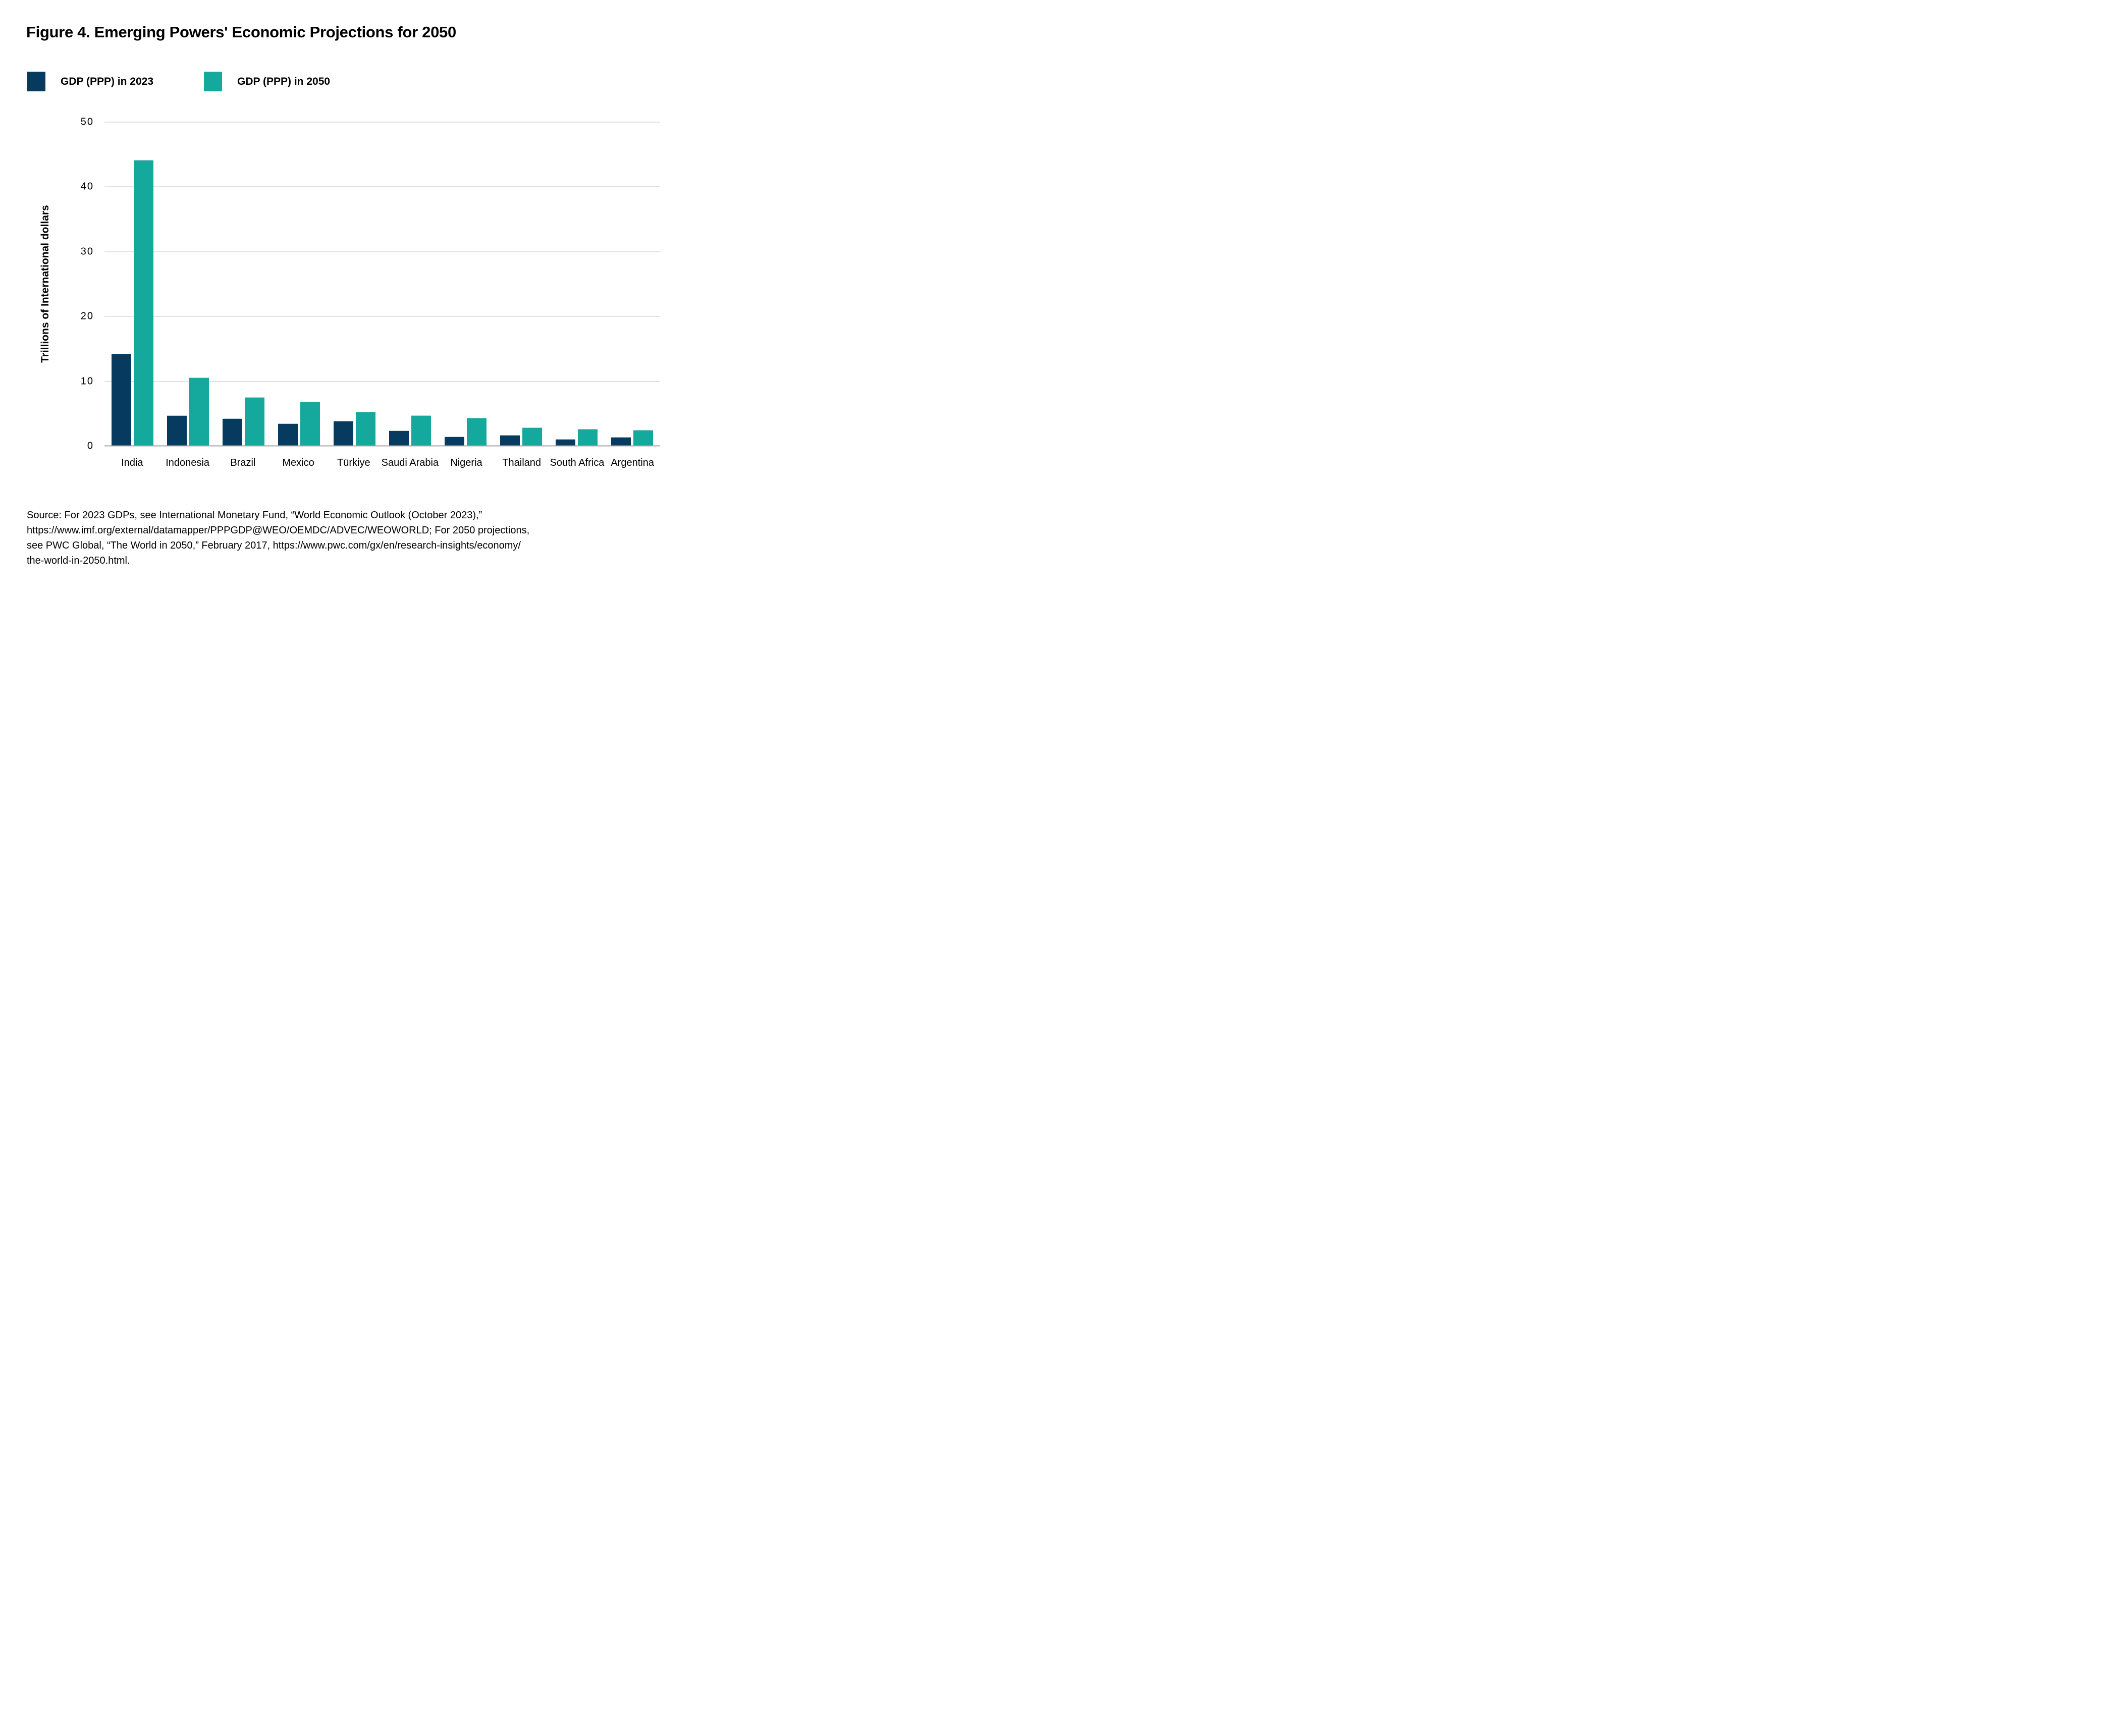 The width and height of the screenshot is (2103, 1736). I want to click on legend-item-2023: GDP (PPP) in 2023, so click(90, 81).